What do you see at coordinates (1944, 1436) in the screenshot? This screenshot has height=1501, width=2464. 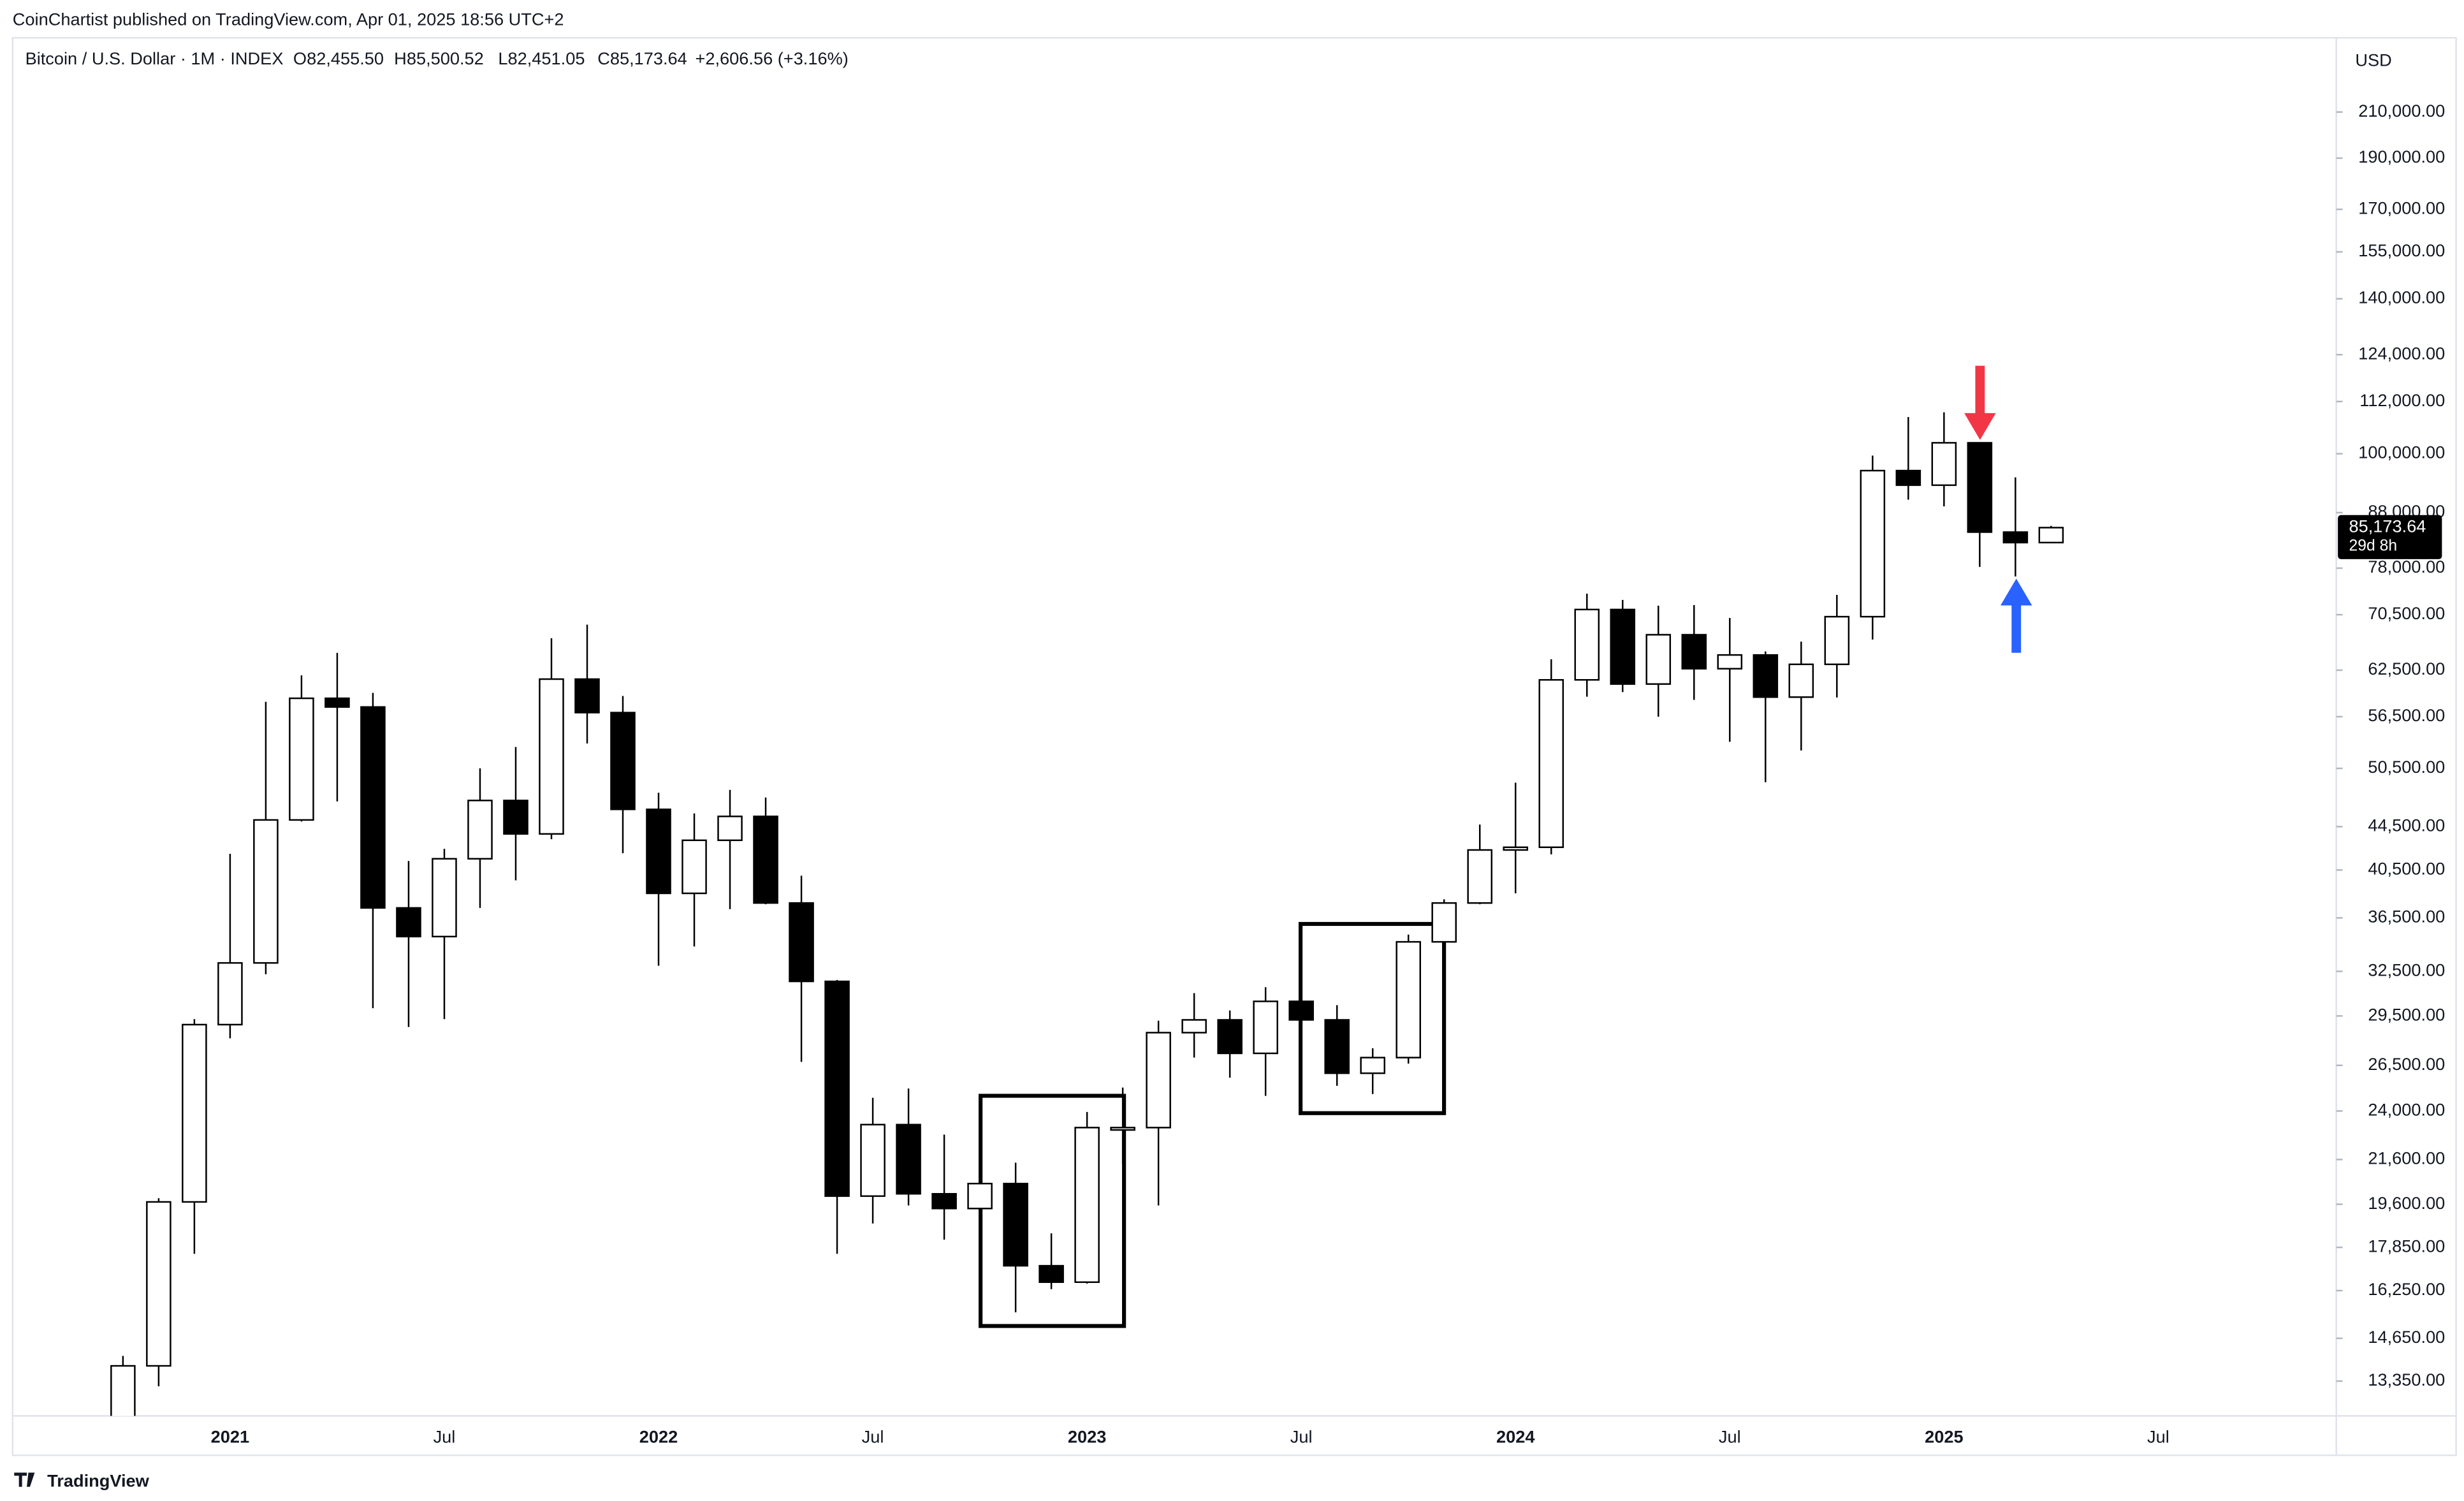 I see `x-tick-label: 2025` at bounding box center [1944, 1436].